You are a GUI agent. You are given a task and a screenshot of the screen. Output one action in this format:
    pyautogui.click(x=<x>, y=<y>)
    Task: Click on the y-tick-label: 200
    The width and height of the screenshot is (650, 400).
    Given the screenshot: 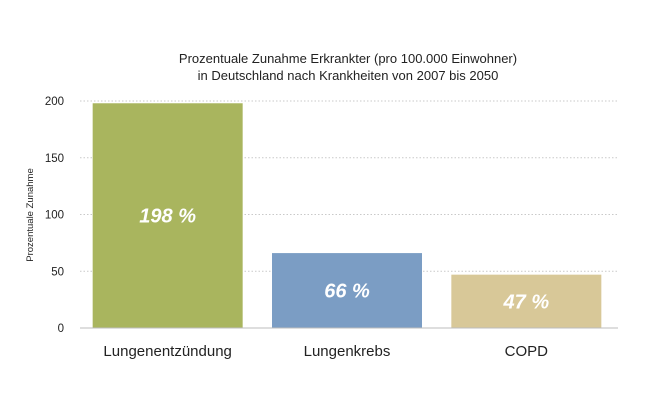 What is the action you would take?
    pyautogui.click(x=54, y=102)
    